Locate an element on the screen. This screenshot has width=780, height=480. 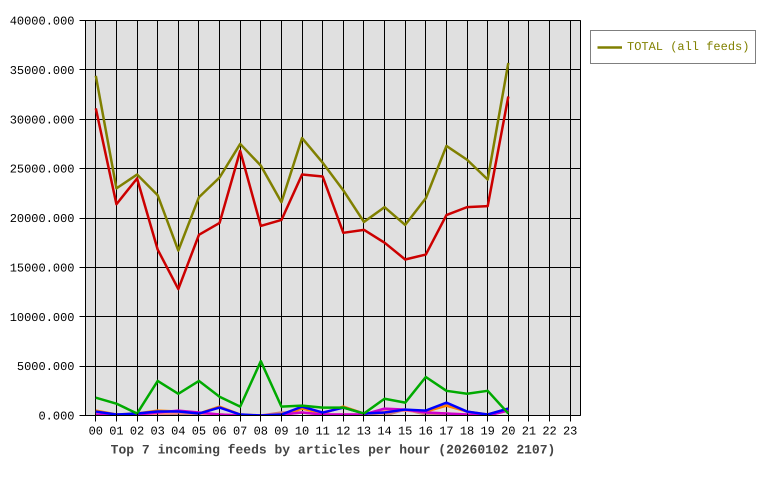
x-tick-label: 17 is located at coordinates (446, 431).